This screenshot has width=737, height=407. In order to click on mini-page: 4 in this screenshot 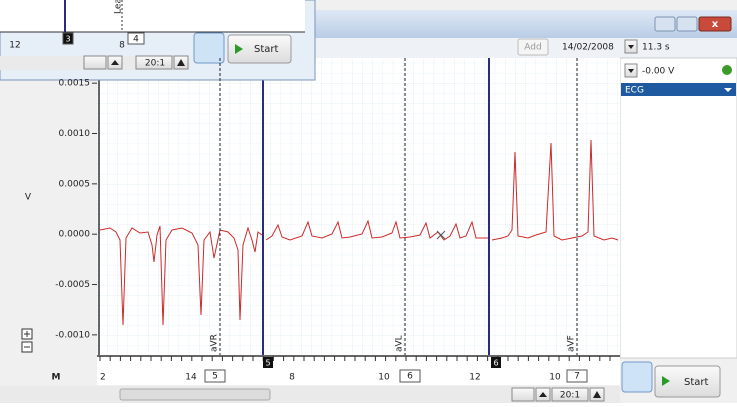, I will do `click(136, 40)`.